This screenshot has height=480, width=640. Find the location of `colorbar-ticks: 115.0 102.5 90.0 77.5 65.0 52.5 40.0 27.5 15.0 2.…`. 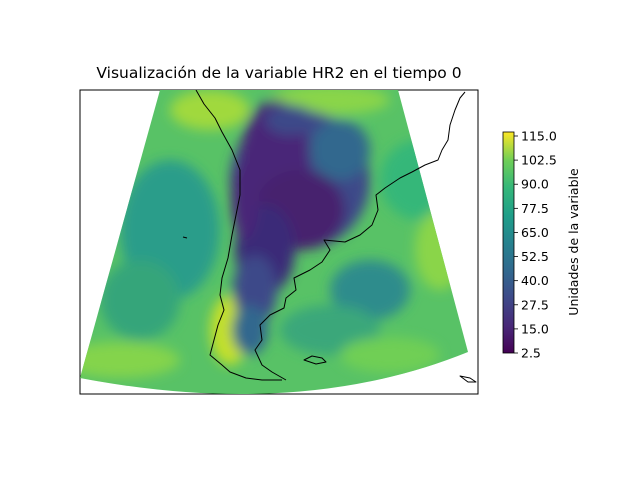

colorbar-ticks: 115.0 102.5 90.0 77.5 65.0 52.5 40.0 27.5 15.0 2.… is located at coordinates (535, 245).